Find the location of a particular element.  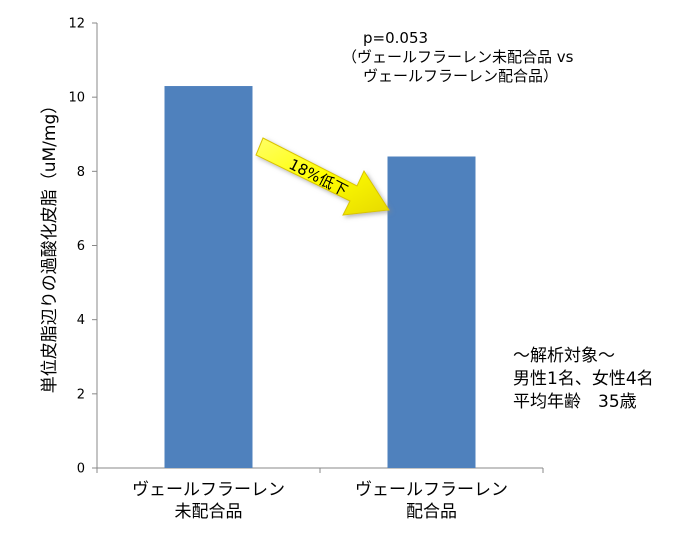

y-tick-label: 12 is located at coordinates (76, 24).